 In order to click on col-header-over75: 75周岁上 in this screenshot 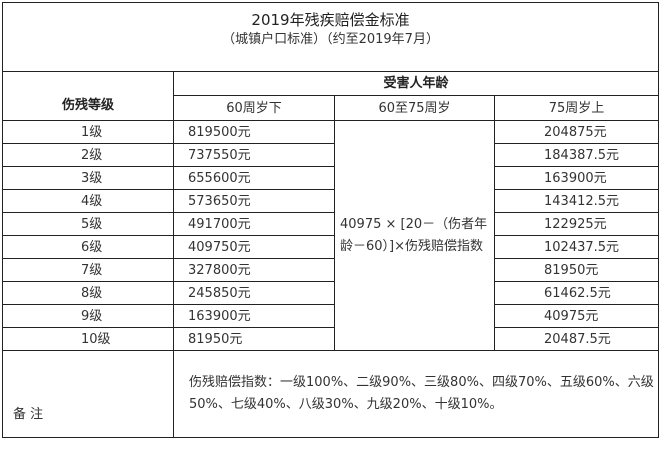, I will do `click(576, 108)`.